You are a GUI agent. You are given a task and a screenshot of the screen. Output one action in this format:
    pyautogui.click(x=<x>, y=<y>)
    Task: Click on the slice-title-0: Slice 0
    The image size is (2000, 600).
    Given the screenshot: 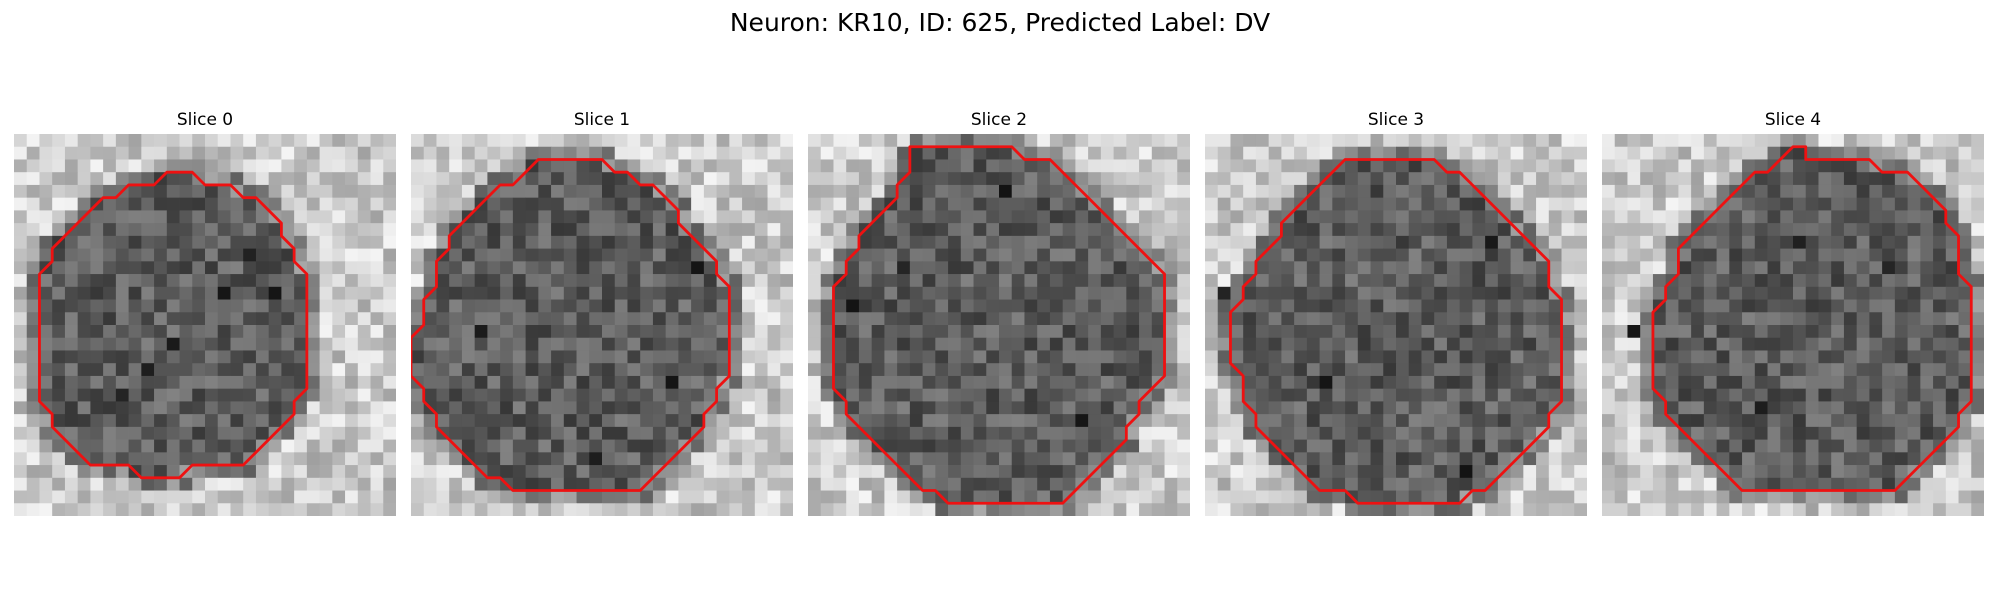 What is the action you would take?
    pyautogui.click(x=205, y=120)
    